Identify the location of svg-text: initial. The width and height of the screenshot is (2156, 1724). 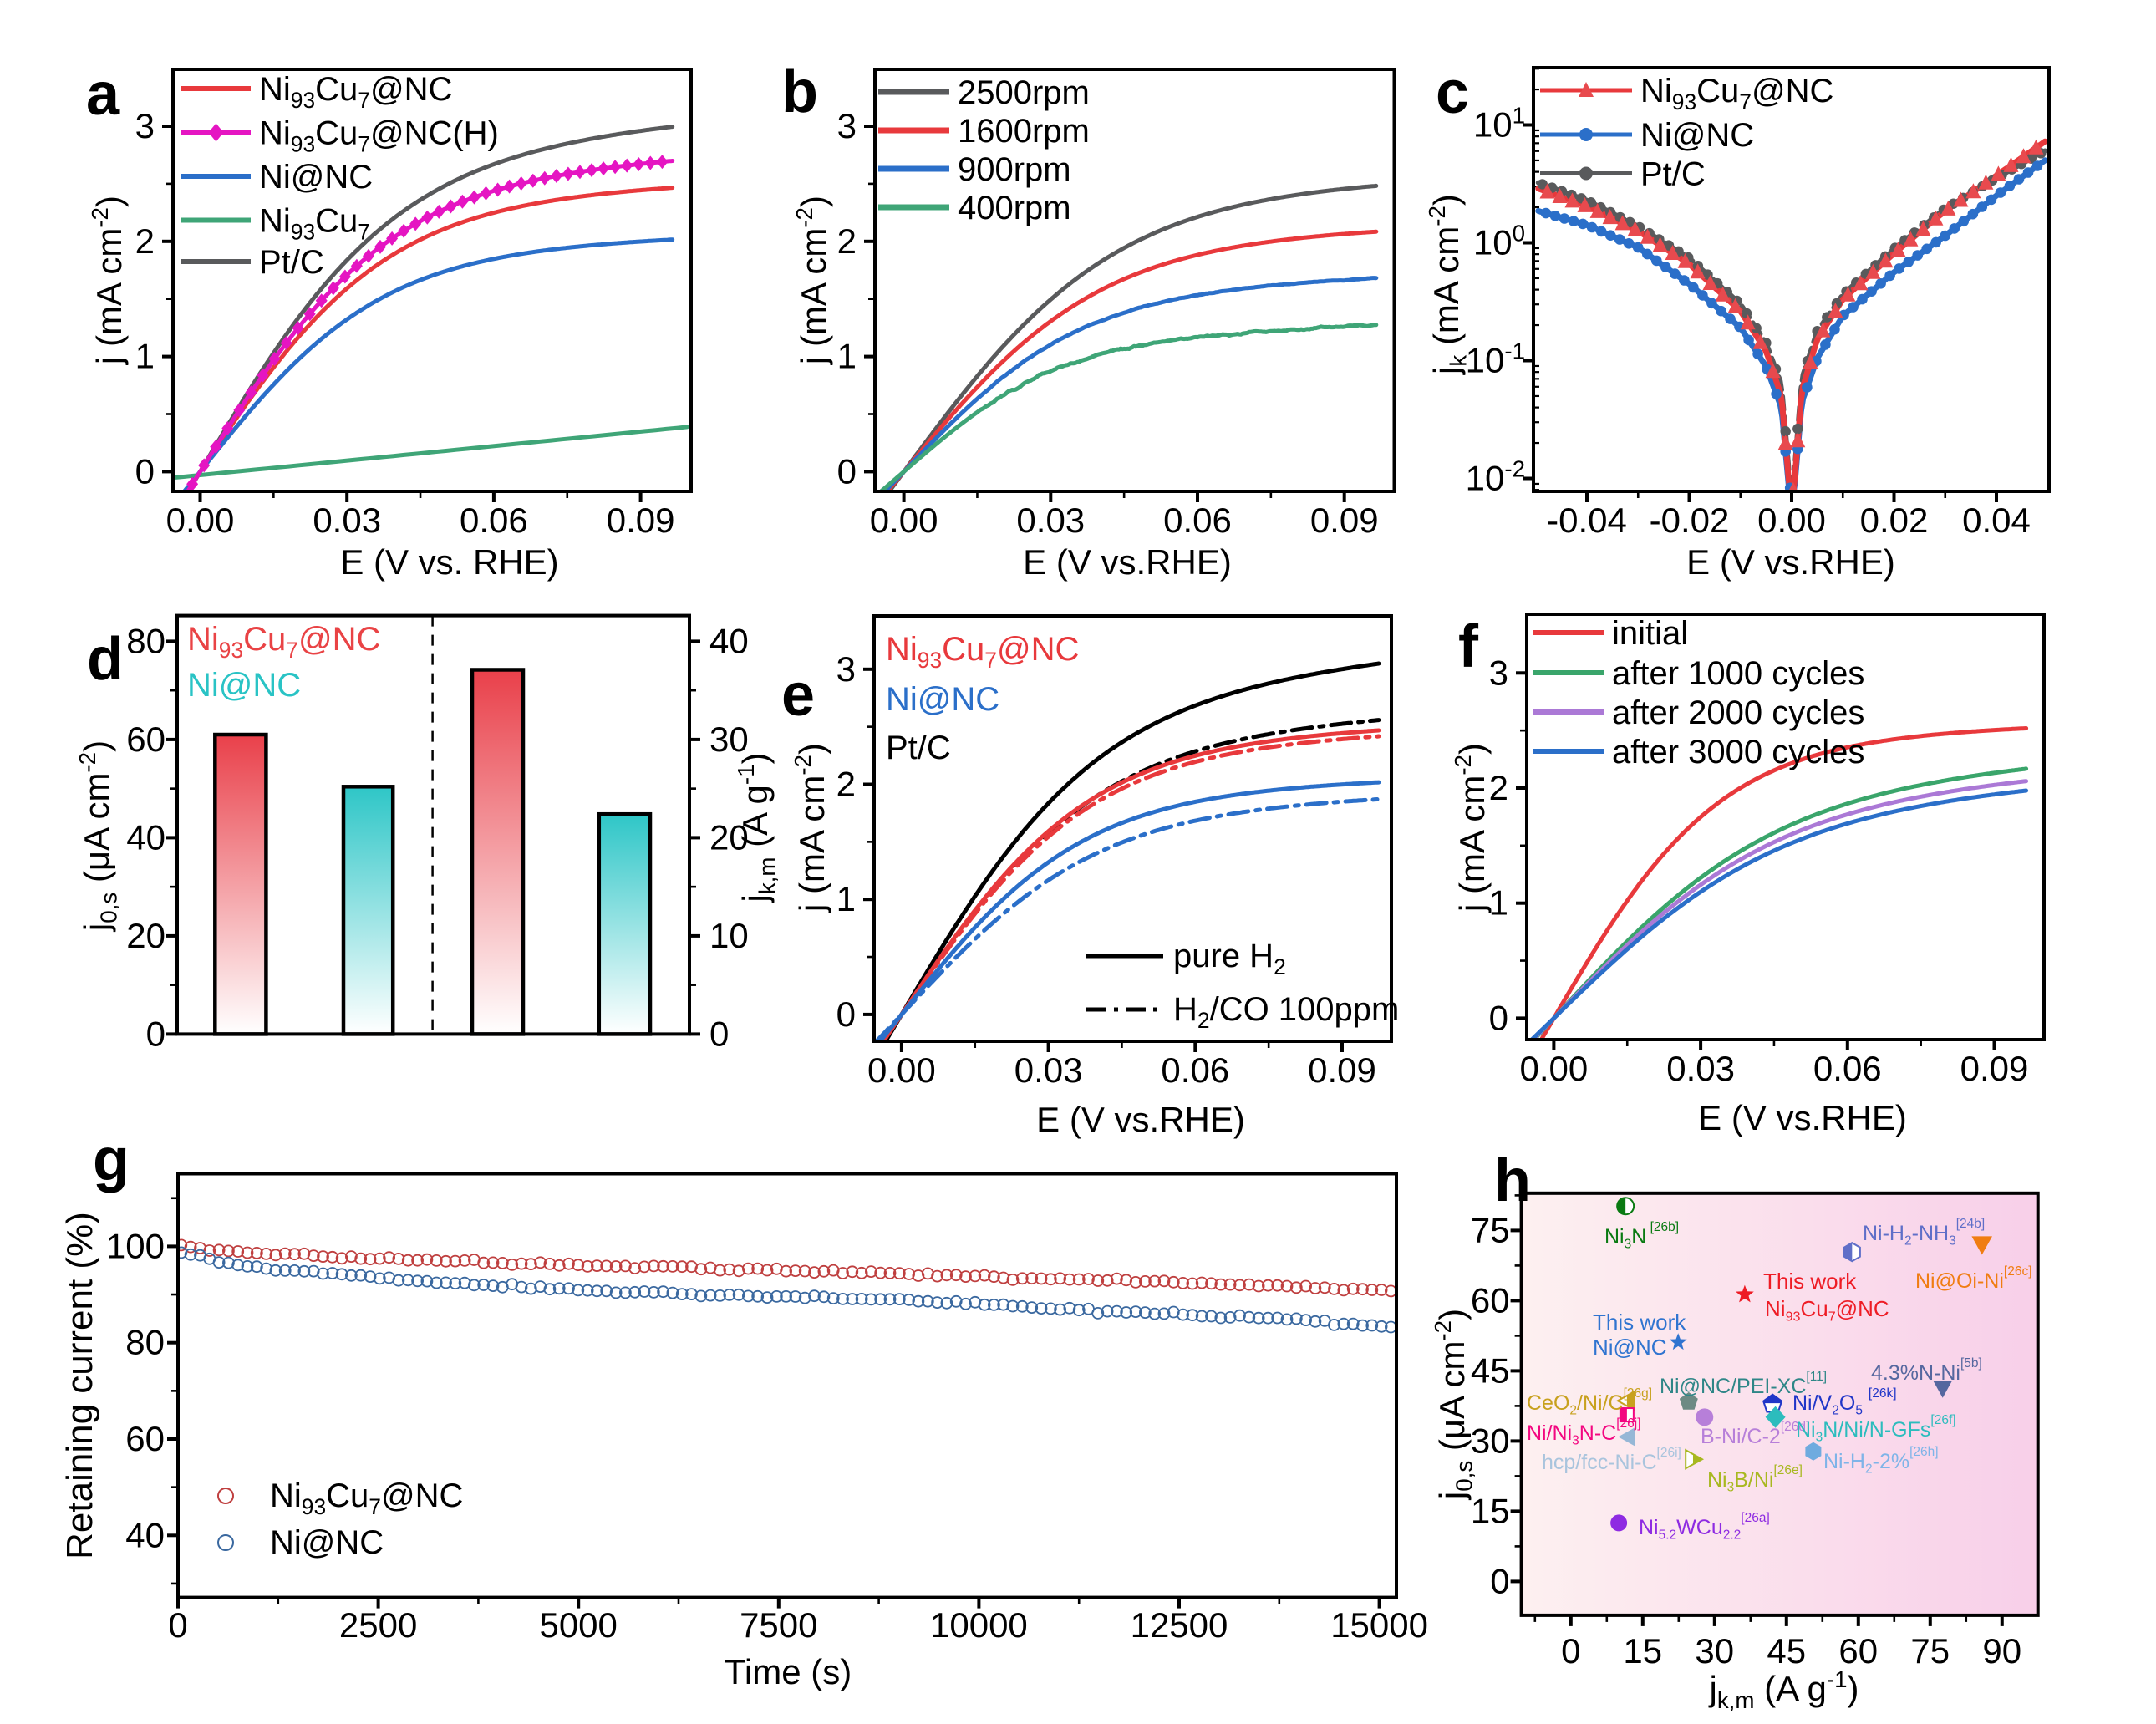
(1650, 633).